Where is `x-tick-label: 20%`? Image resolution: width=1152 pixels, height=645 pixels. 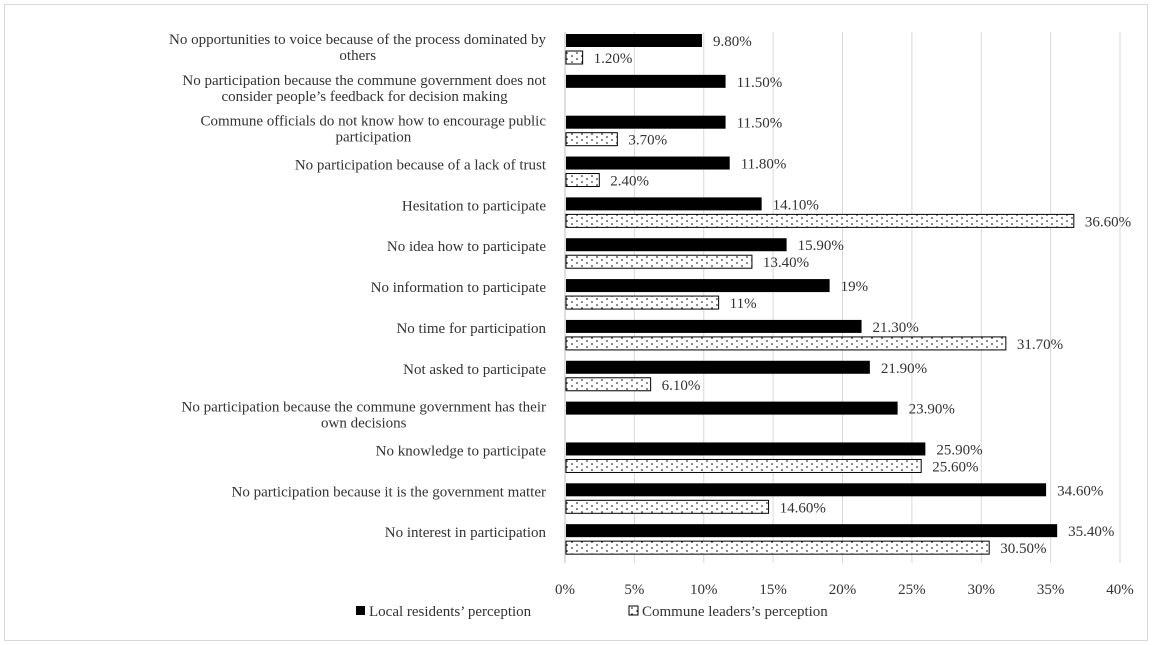 x-tick-label: 20% is located at coordinates (843, 590).